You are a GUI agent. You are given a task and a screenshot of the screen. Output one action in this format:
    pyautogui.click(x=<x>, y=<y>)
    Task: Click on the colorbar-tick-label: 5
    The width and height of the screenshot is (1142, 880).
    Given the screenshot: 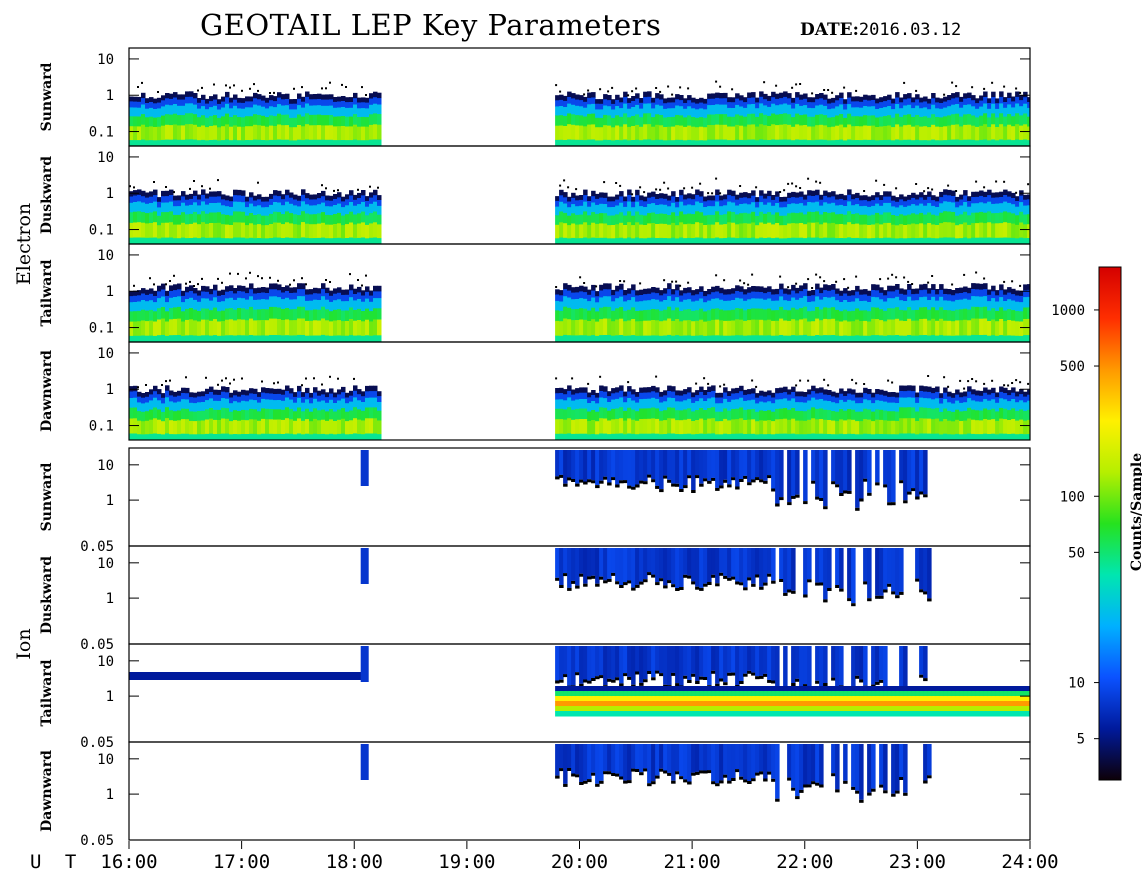 What is the action you would take?
    pyautogui.click(x=1081, y=740)
    